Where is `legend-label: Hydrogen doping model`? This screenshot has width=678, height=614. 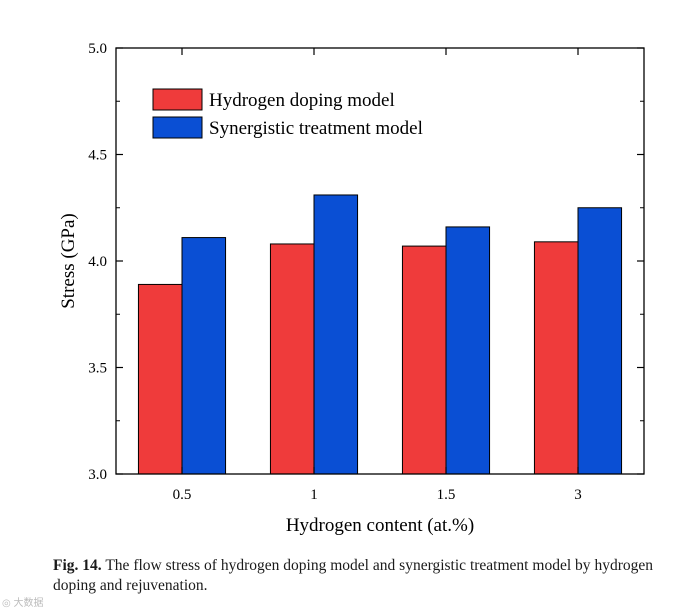 legend-label: Hydrogen doping model is located at coordinates (302, 100).